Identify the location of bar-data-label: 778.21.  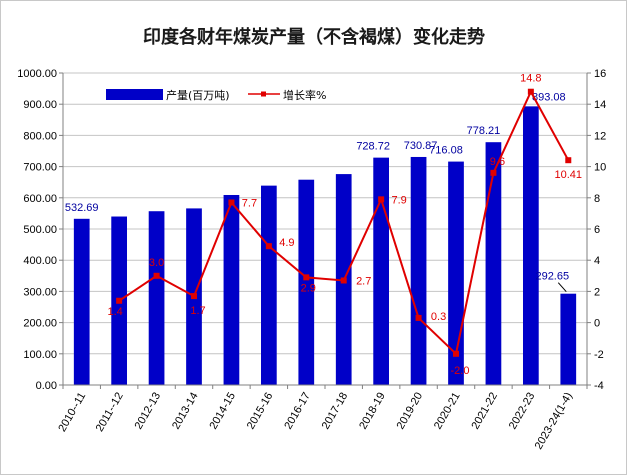
(484, 131).